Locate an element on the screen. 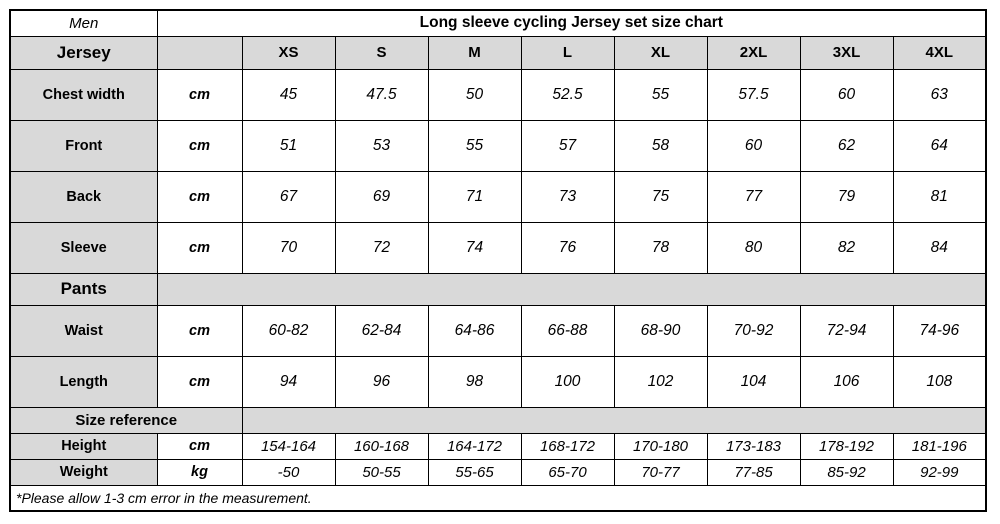  value-cell: 47.5 is located at coordinates (381, 94).